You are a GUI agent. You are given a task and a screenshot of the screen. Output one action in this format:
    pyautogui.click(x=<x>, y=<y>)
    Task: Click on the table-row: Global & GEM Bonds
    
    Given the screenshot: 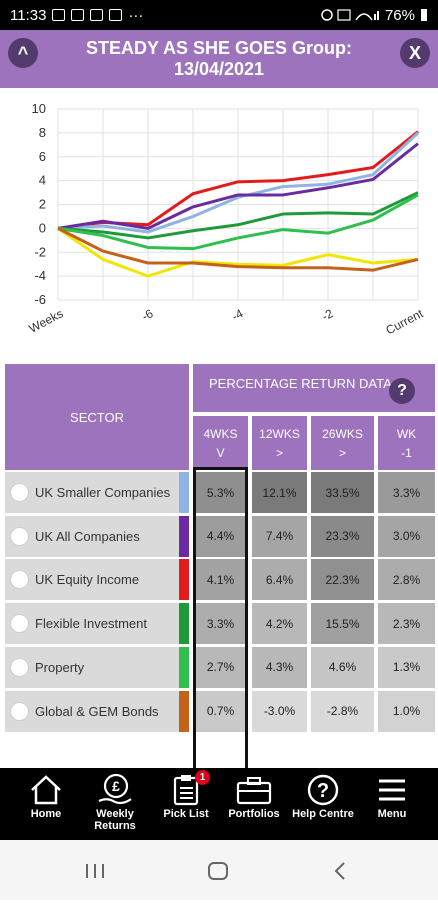 What is the action you would take?
    pyautogui.click(x=97, y=711)
    